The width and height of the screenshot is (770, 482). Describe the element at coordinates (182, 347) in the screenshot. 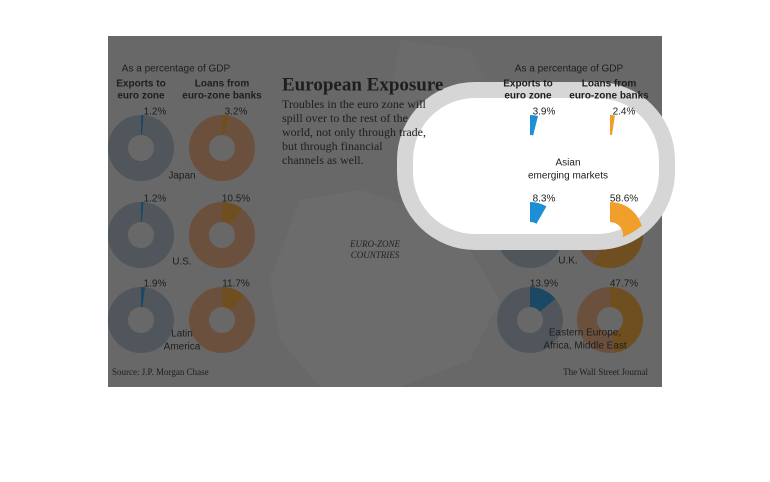

I see `region-label: America` at that location.